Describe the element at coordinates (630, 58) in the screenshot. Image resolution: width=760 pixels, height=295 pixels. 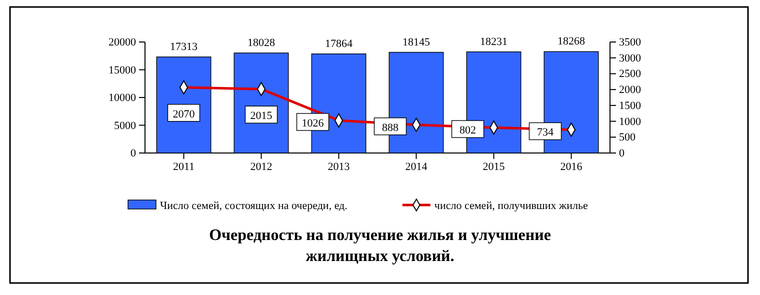
I see `y2-tick-label: 3000` at that location.